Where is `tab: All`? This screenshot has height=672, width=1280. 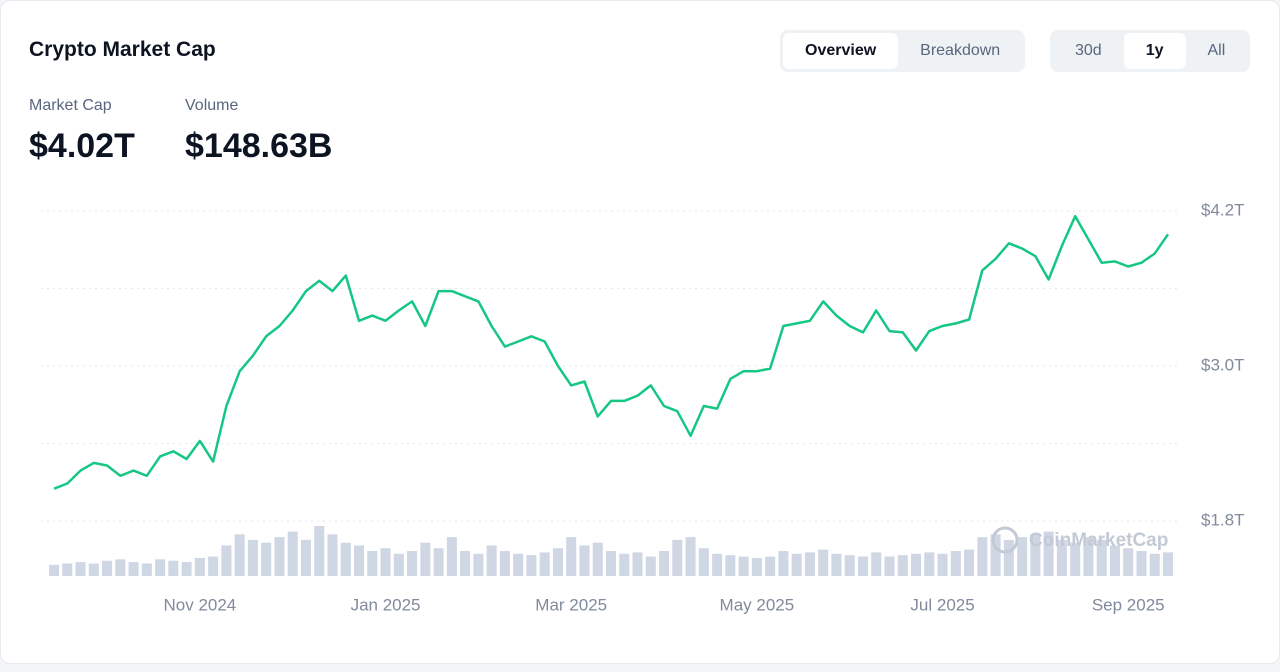
tab: All is located at coordinates (1216, 50).